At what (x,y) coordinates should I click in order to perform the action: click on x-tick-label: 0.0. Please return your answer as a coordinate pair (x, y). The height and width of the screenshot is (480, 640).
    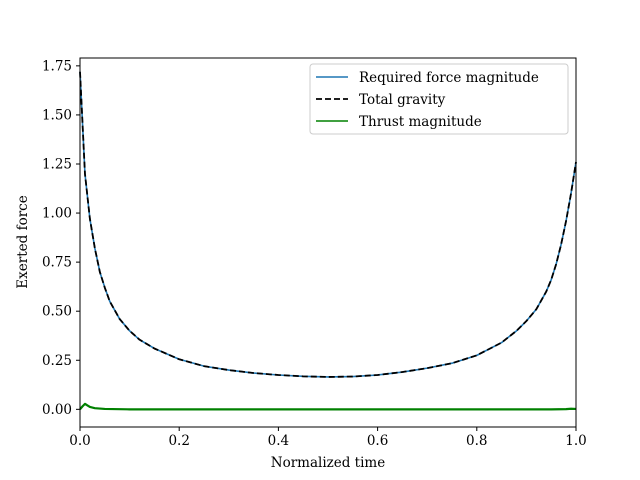
    Looking at the image, I should click on (79, 441).